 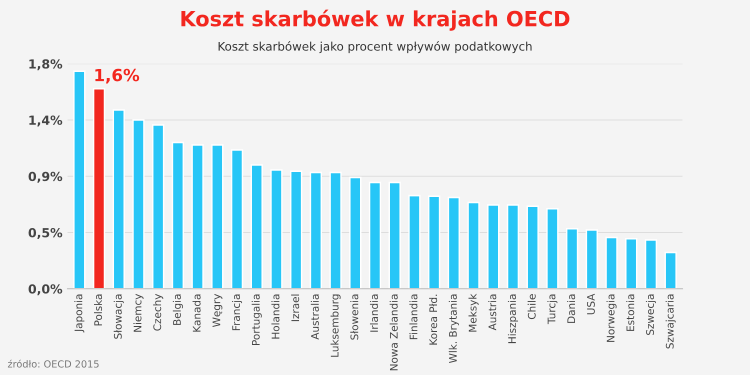 I want to click on x-tick-label: USA, so click(x=590, y=304).